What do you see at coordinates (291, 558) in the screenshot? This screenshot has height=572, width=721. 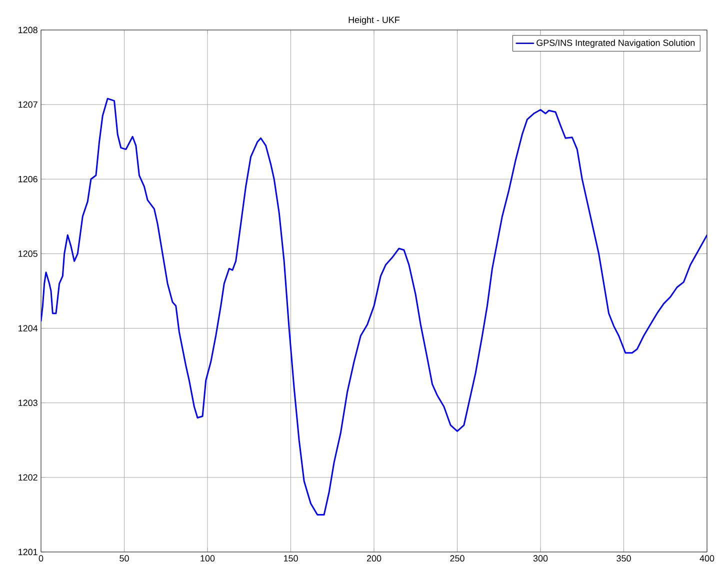 I see `x-tick-label: 150` at bounding box center [291, 558].